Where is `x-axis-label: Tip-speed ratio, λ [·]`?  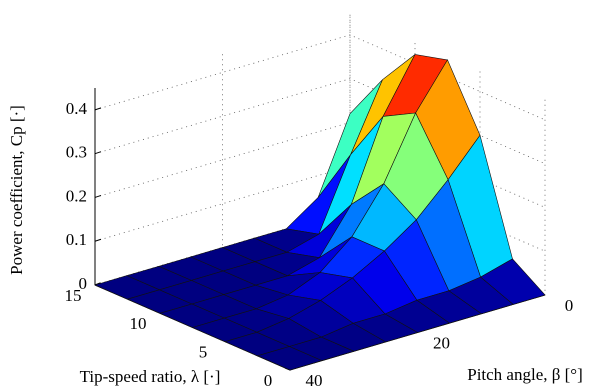
x-axis-label: Tip-speed ratio, λ [·] is located at coordinates (150, 376).